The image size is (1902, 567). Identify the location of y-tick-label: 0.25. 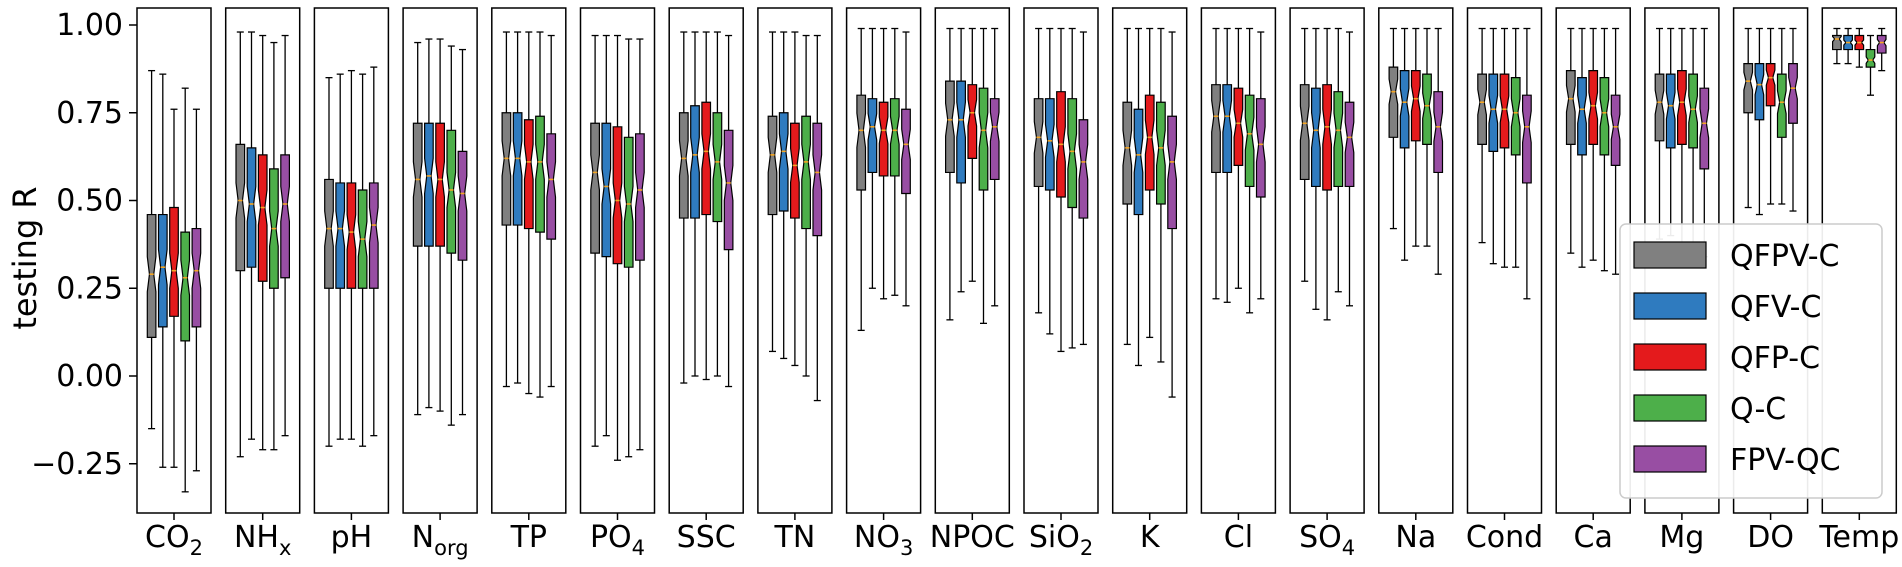
(89, 288).